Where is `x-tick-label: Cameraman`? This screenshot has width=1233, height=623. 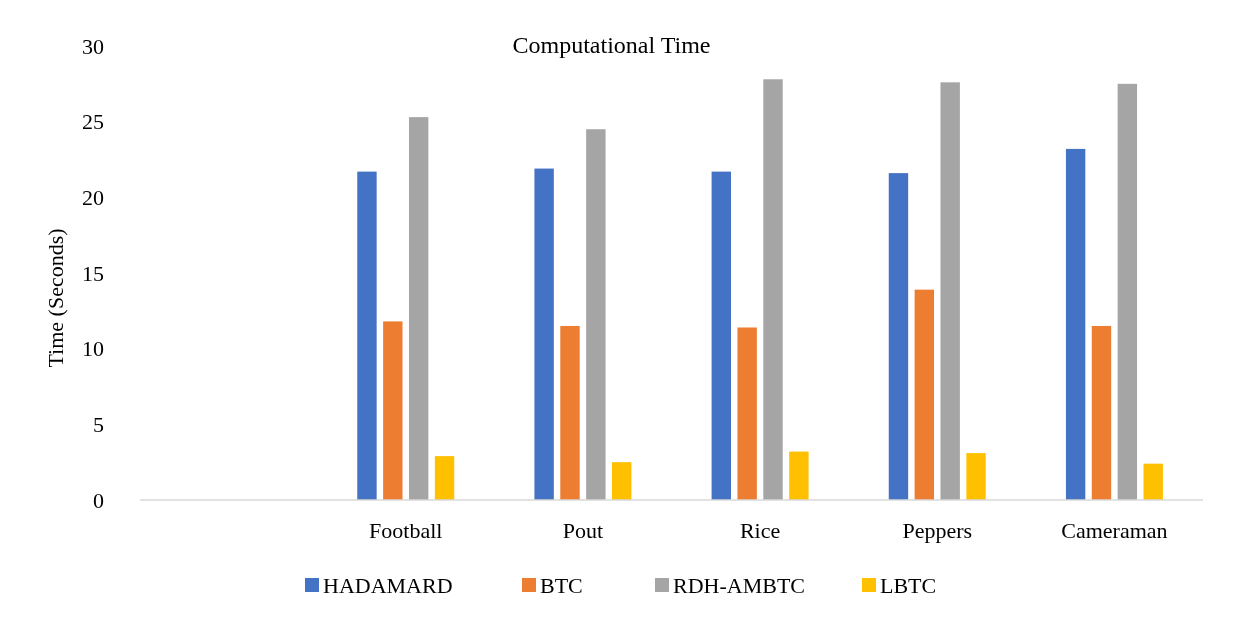 x-tick-label: Cameraman is located at coordinates (1114, 530).